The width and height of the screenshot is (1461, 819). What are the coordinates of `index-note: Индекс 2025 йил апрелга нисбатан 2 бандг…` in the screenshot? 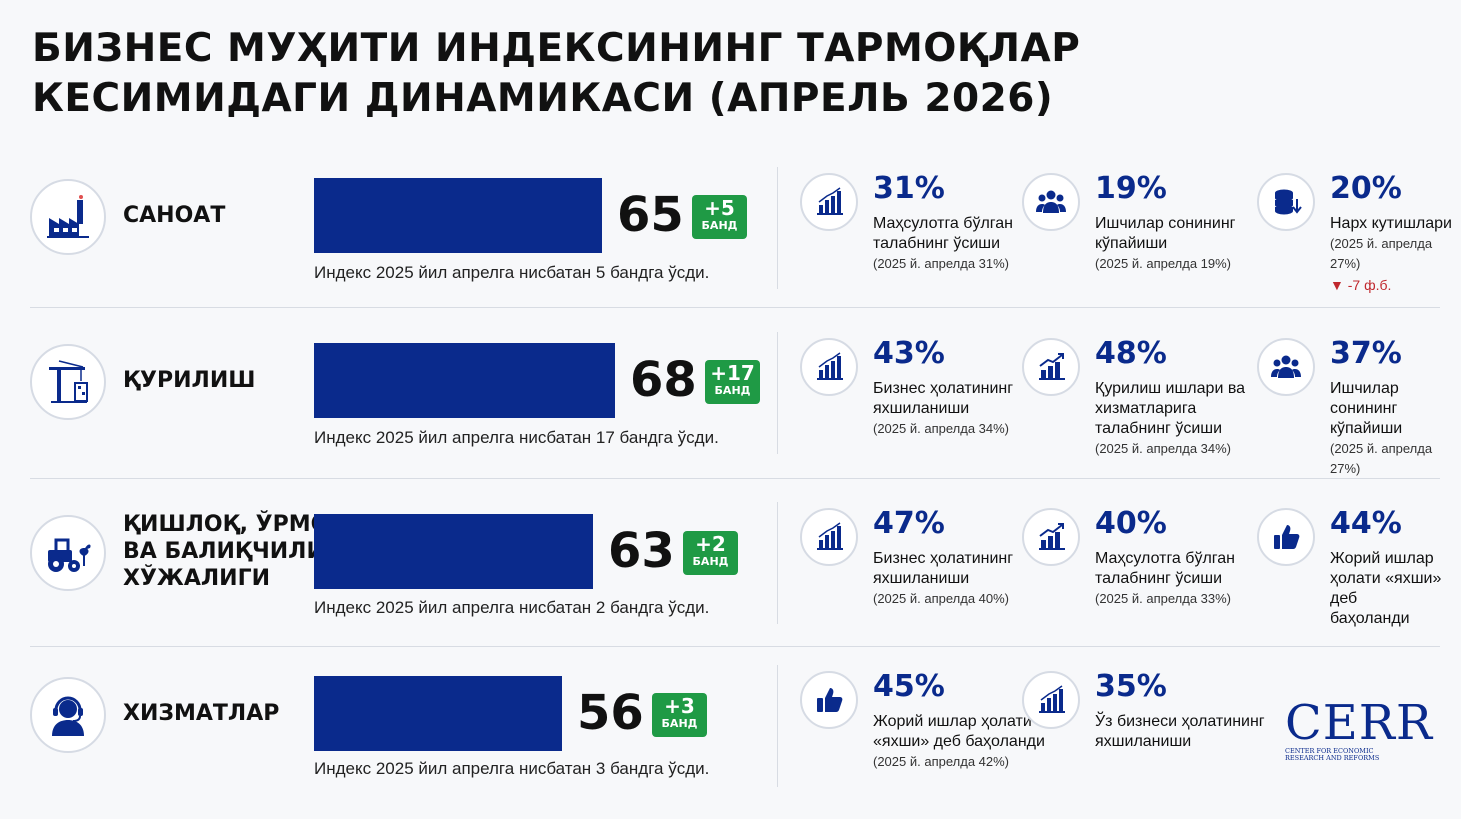 It's located at (512, 607).